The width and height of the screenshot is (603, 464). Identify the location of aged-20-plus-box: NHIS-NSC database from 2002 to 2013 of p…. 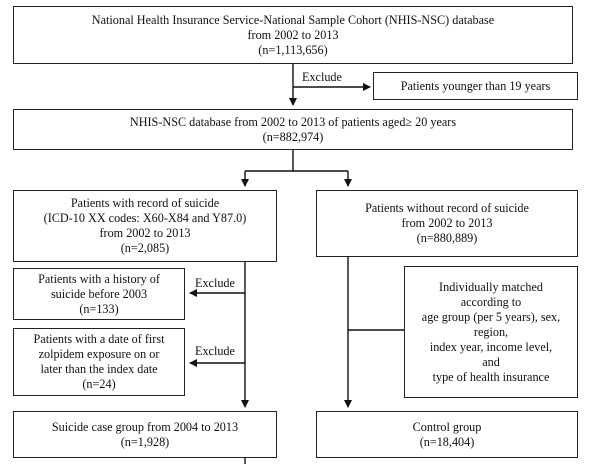
(293, 129).